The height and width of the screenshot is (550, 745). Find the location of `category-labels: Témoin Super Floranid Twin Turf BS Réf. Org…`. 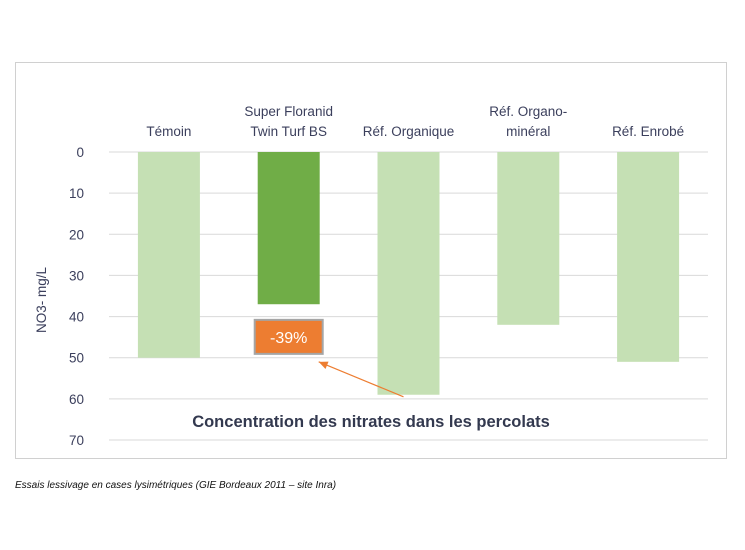

category-labels: Témoin Super Floranid Twin Turf BS Réf. Org… is located at coordinates (415, 121).